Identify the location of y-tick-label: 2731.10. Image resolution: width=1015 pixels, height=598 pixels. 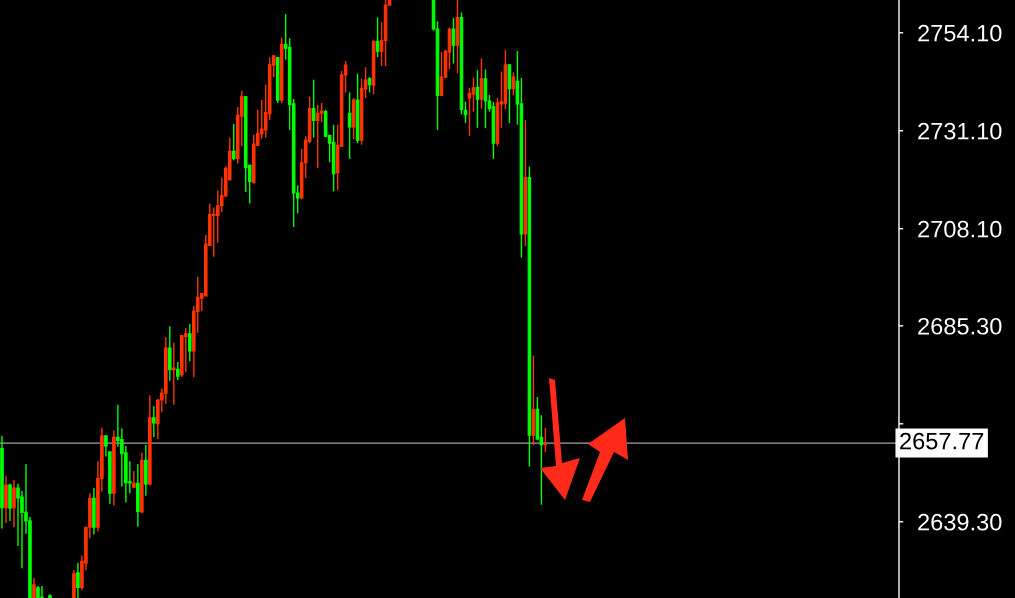
(960, 131).